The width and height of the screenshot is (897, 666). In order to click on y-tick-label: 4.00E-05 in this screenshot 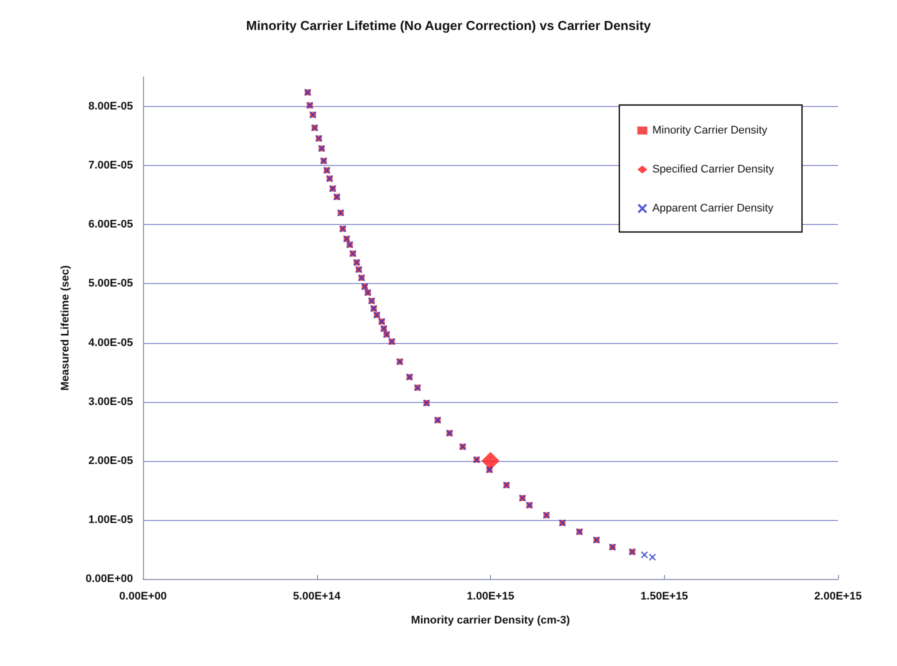, I will do `click(110, 342)`.